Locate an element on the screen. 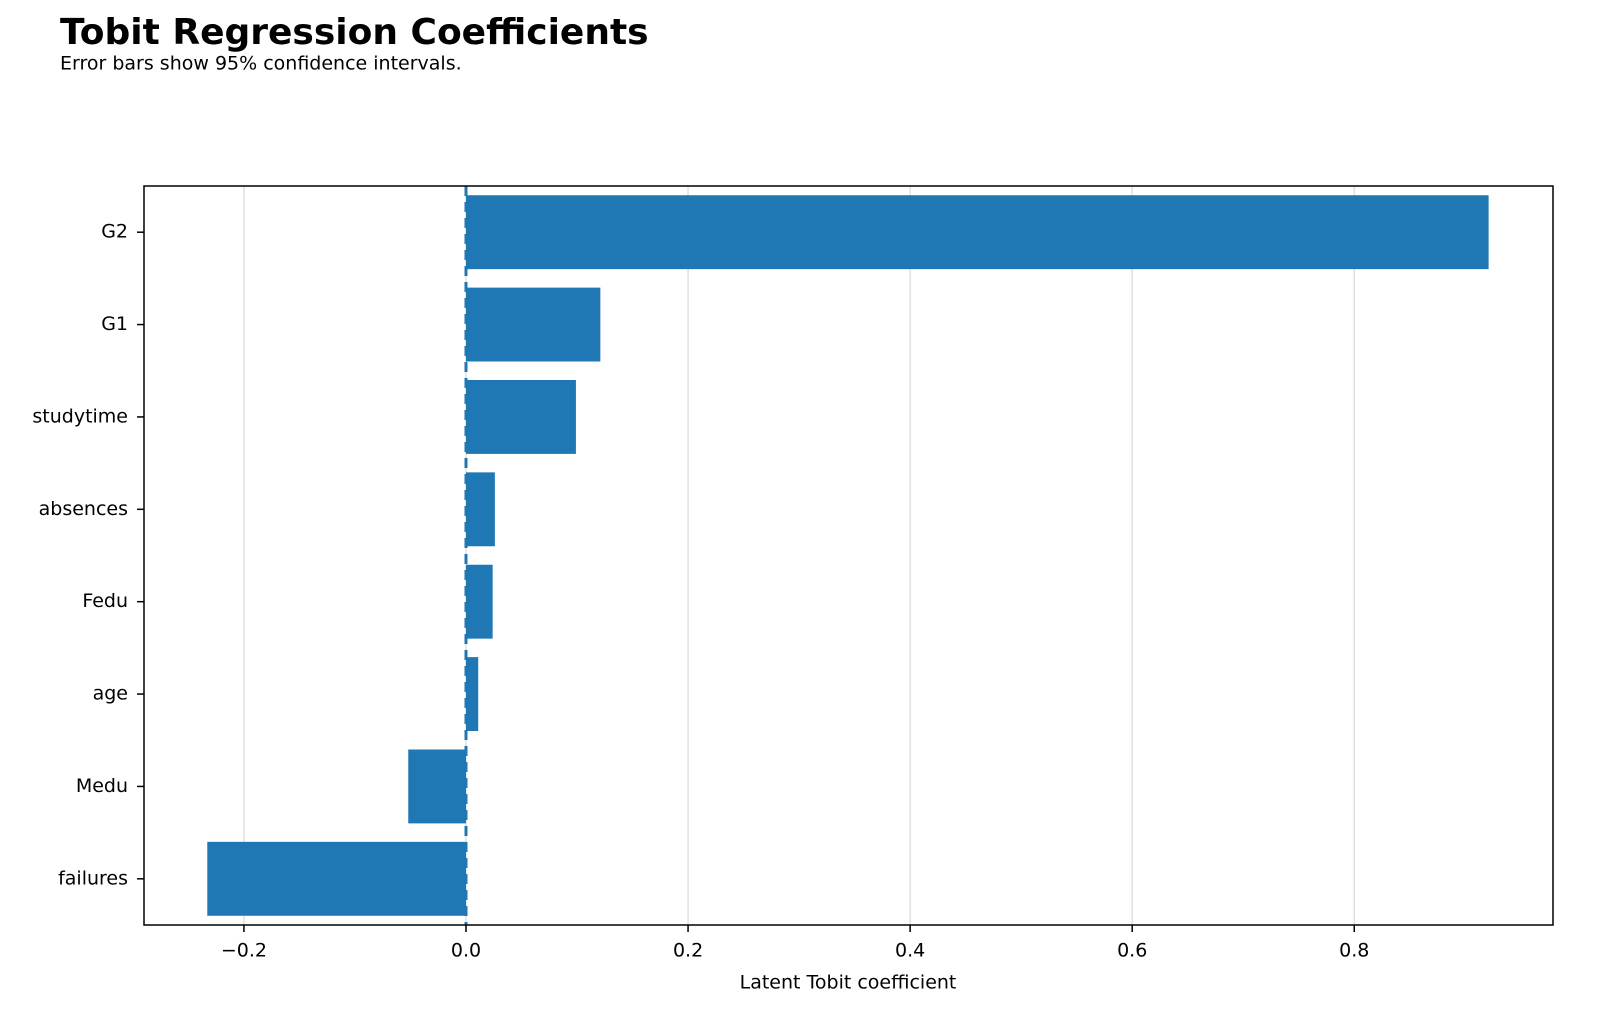 The image size is (1600, 1031). x-tick-label: 0.0 is located at coordinates (466, 951).